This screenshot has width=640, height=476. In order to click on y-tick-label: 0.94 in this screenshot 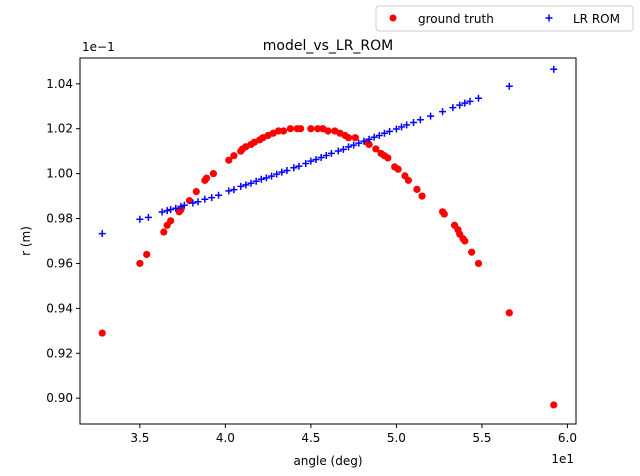, I will do `click(59, 308)`.